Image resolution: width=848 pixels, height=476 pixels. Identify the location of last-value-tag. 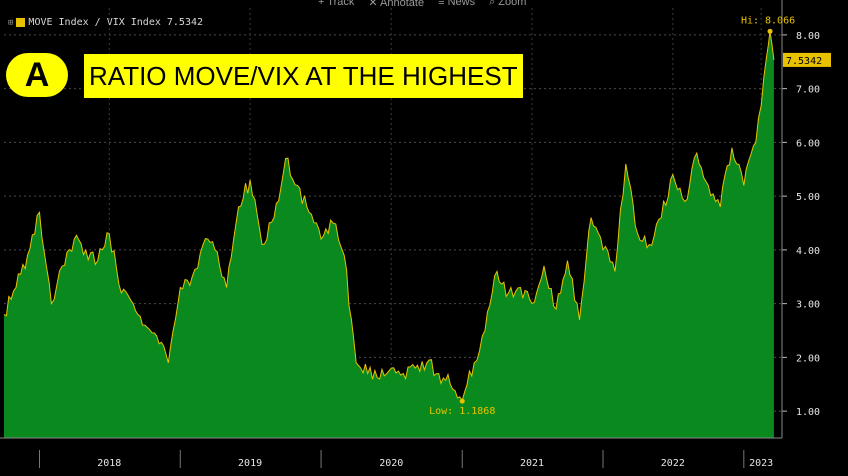
(807, 59).